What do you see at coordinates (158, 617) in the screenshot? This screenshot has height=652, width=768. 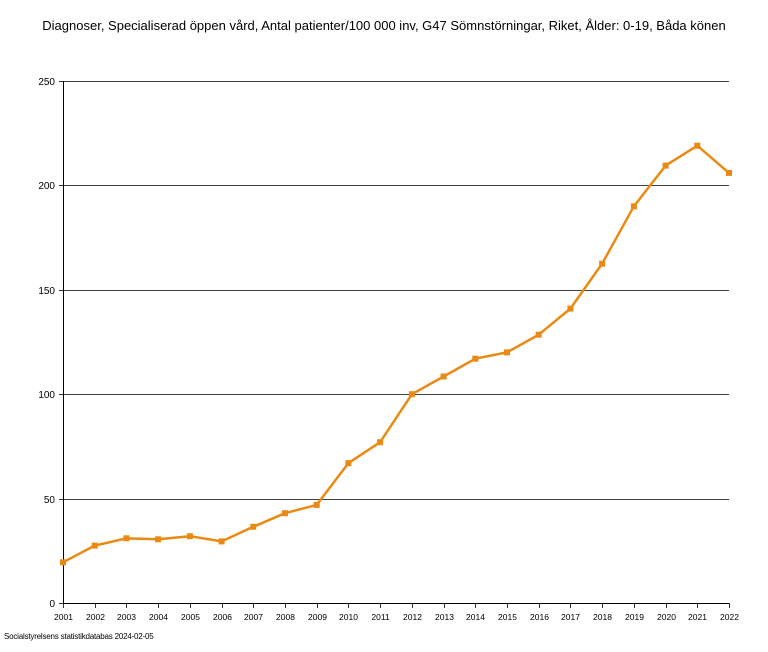 I see `x-tick-label: 2004` at bounding box center [158, 617].